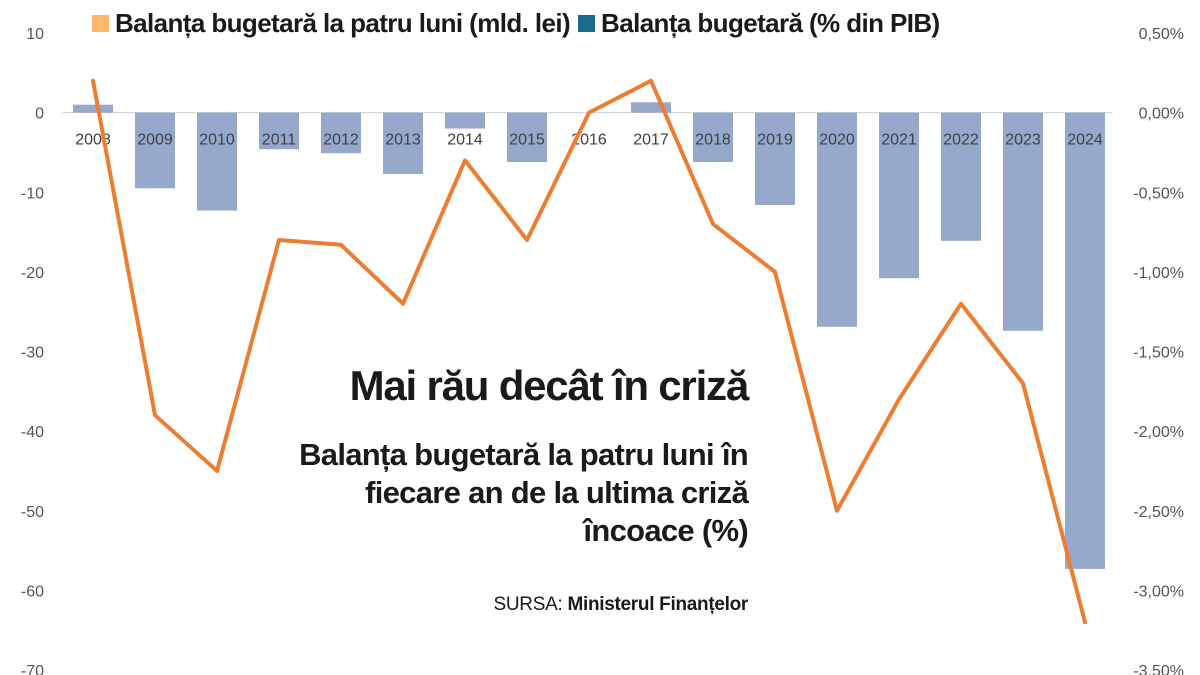 The height and width of the screenshot is (675, 1200). What do you see at coordinates (32, 512) in the screenshot?
I see `left-axis-tick-label: -50` at bounding box center [32, 512].